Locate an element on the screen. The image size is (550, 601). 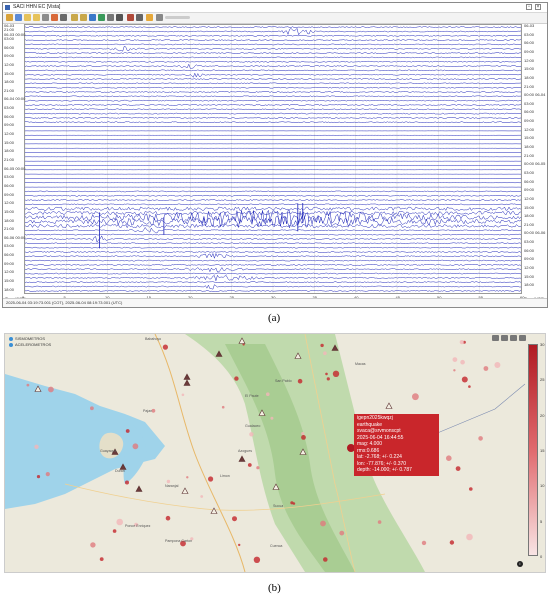
marker-icon is located at coordinates (149, 17).